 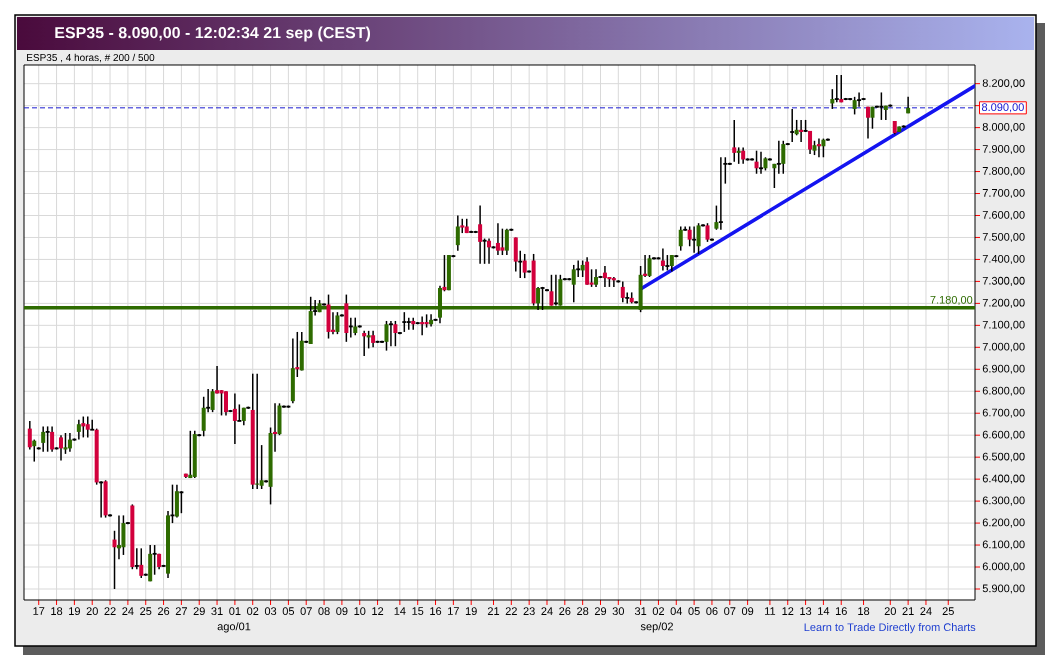 What do you see at coordinates (1003, 391) in the screenshot?
I see `y-tick-label: 6.800,00` at bounding box center [1003, 391].